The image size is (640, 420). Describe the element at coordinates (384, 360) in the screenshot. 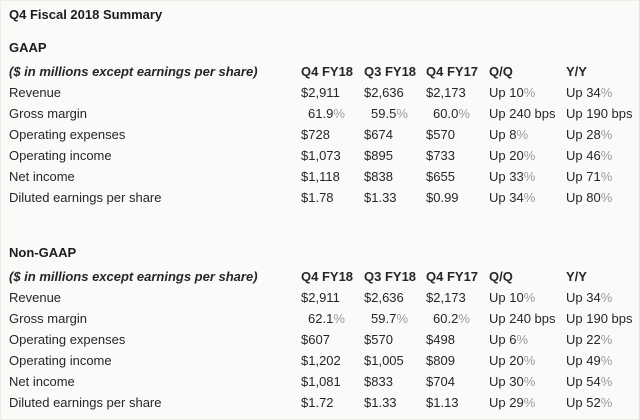

I see `value-cell: $1,005` at that location.